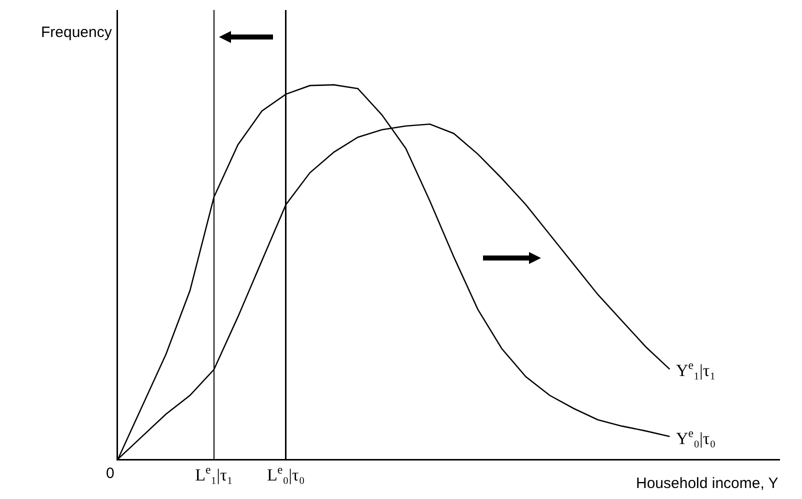  I want to click on x-tick-label: L$^{e}$₀|τ₀, so click(286, 473).